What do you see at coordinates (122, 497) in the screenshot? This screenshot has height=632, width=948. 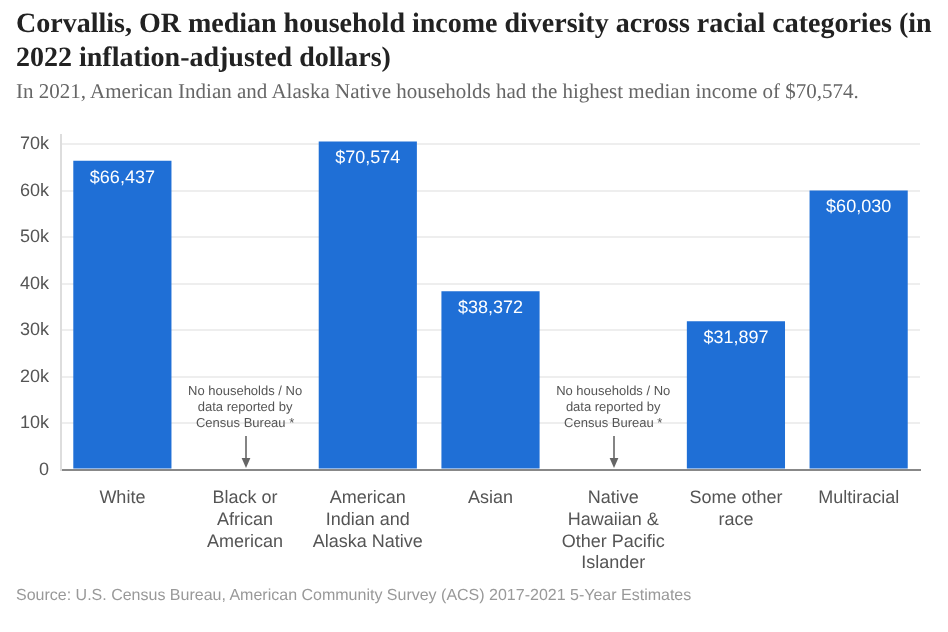 I see `x-tick-label: White` at bounding box center [122, 497].